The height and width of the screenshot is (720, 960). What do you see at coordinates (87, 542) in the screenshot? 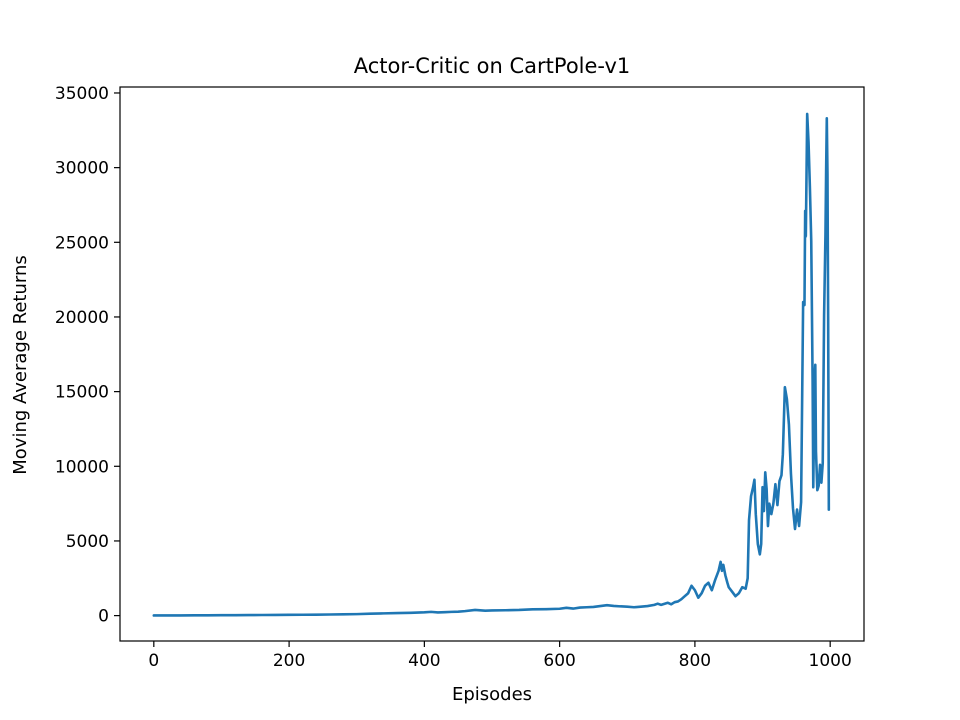
I see `y-tick-label: 5000` at bounding box center [87, 542].